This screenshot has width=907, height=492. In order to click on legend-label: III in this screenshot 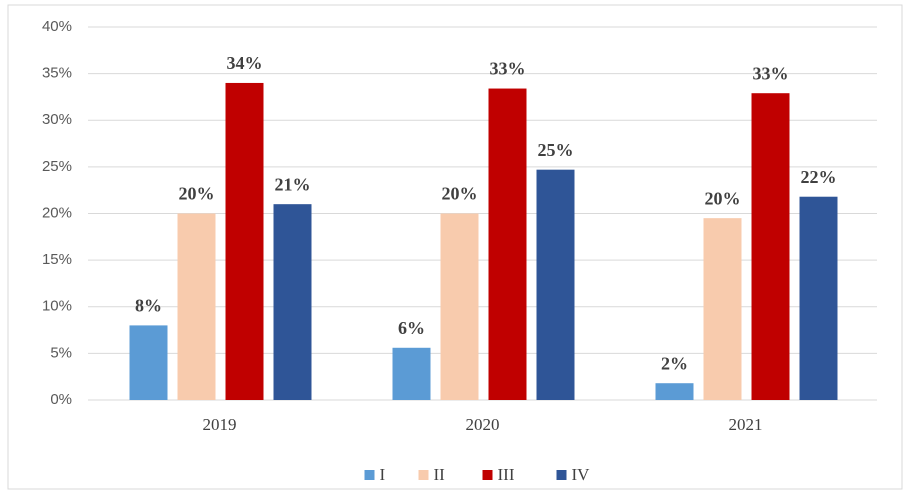, I will do `click(506, 474)`.